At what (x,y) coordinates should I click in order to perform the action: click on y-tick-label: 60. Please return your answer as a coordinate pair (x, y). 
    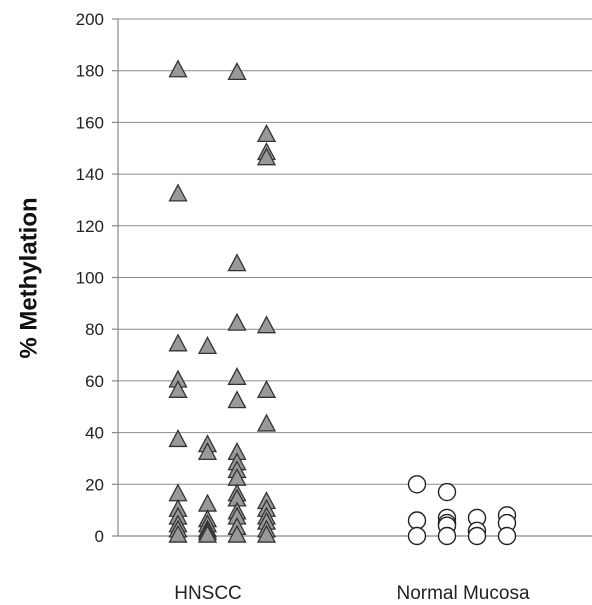
    Looking at the image, I should click on (94, 381).